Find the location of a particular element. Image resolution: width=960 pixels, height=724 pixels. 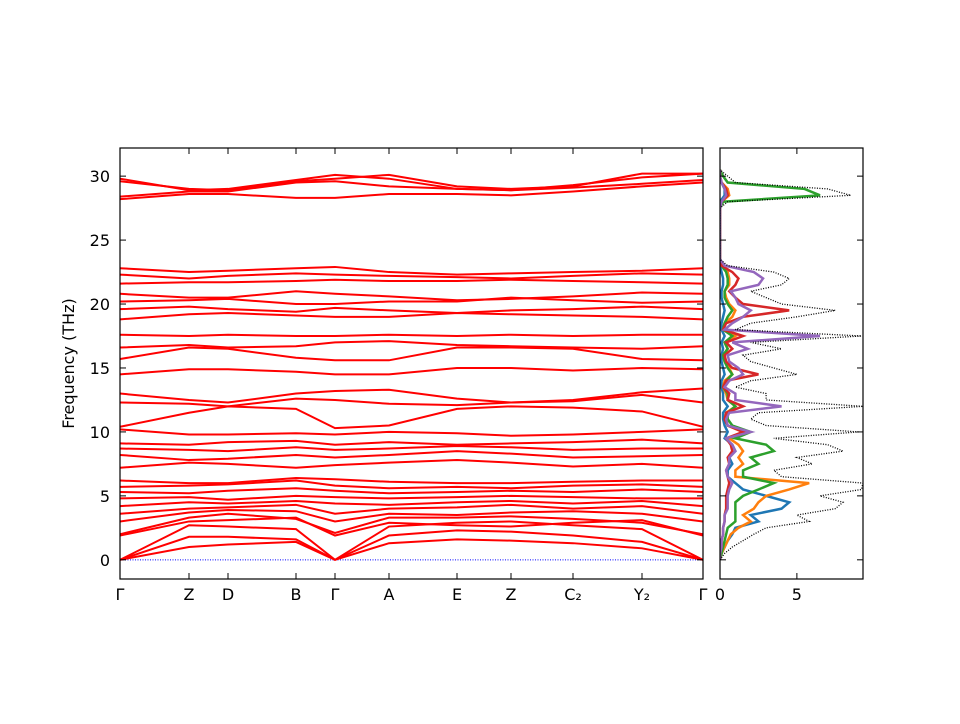

dos-axes-frame is located at coordinates (791, 363).